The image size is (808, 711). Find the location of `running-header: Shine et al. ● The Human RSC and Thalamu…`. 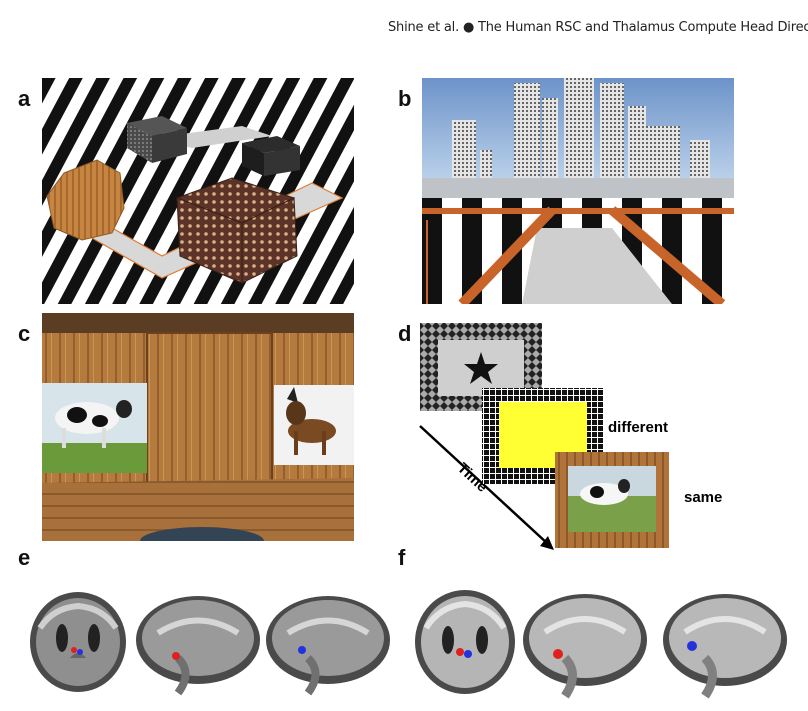

running-header: Shine et al. ● The Human RSC and Thalamu… is located at coordinates (598, 27).